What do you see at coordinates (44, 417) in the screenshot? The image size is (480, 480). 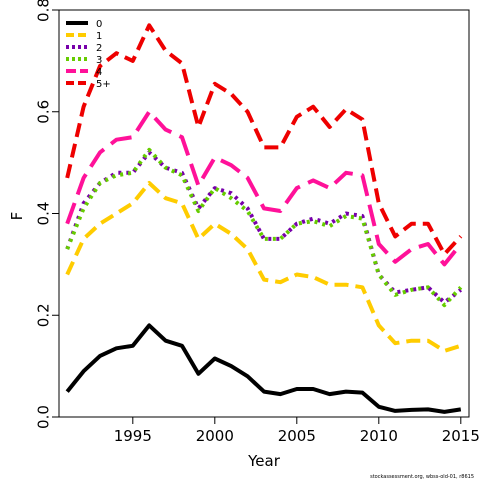 I see `y-tick-label: 0.0` at bounding box center [44, 417].